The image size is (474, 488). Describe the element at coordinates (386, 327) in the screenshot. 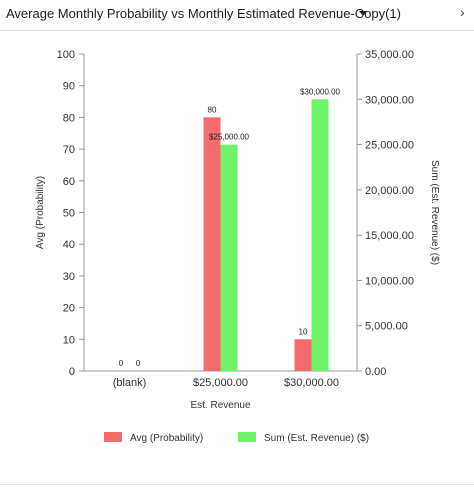

I see `y2-tick-label: 5,000.00` at that location.